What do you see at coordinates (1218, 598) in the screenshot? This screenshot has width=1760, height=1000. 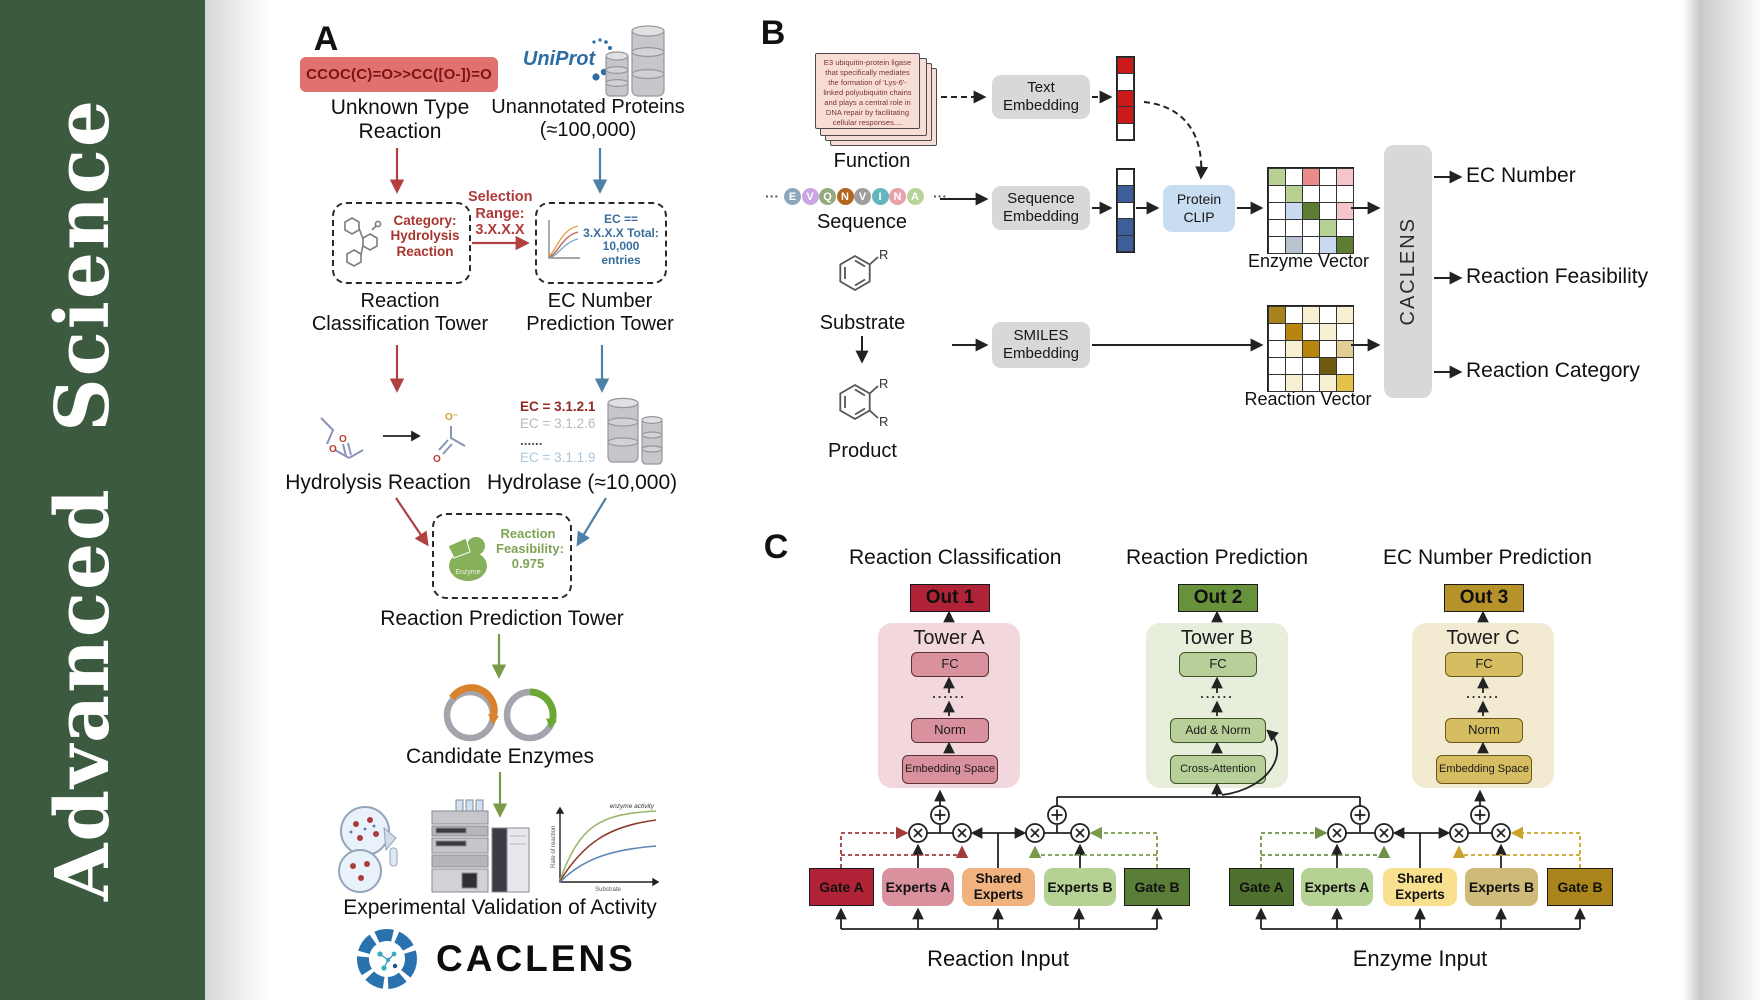 I see `out2-box: Out 2` at bounding box center [1218, 598].